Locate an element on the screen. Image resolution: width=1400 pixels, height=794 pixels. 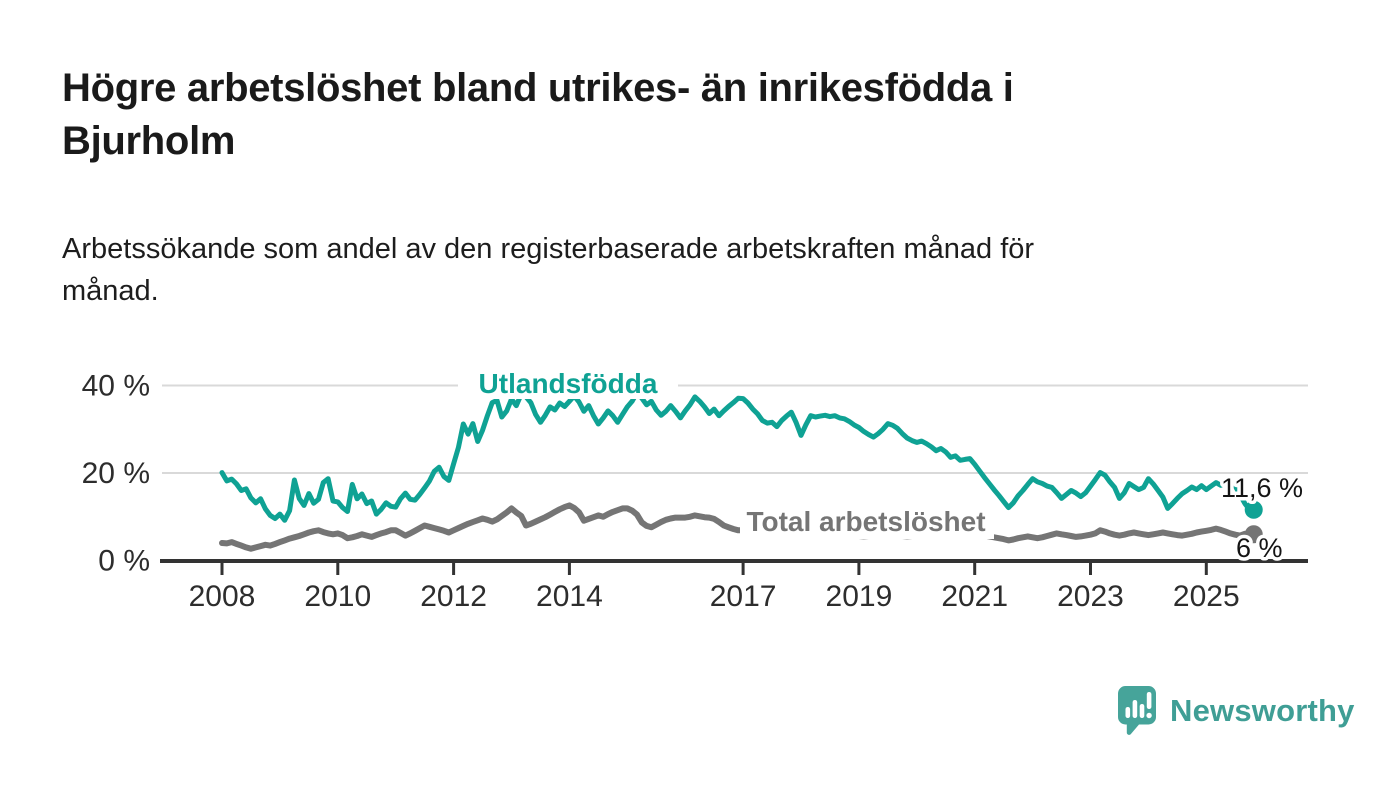
x-axis-ticks: 2008 2010 2012 2014 2017 2019 2021 2023 2025 is located at coordinates (714, 587).